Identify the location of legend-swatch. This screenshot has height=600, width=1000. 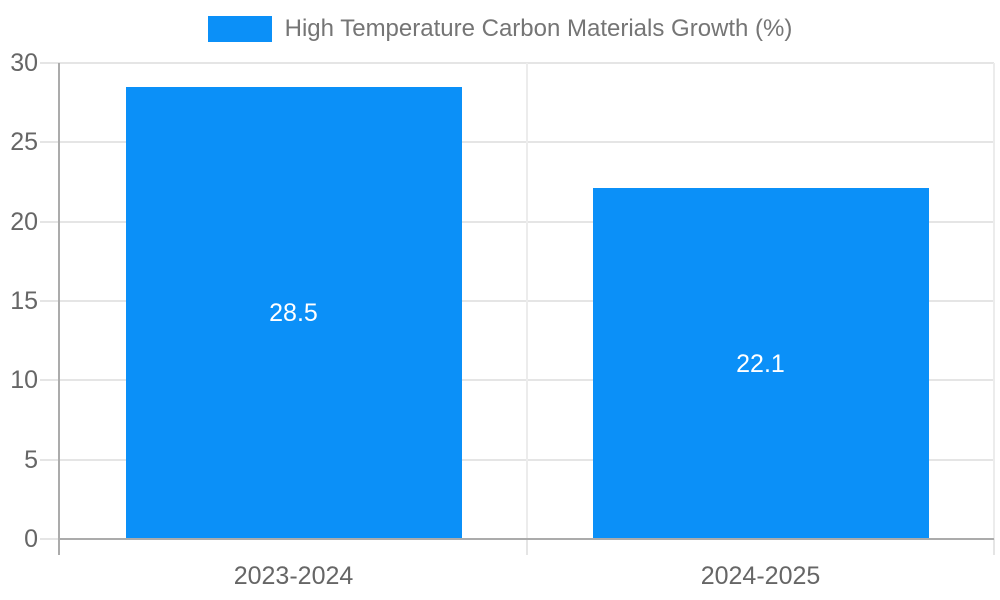
(239, 29).